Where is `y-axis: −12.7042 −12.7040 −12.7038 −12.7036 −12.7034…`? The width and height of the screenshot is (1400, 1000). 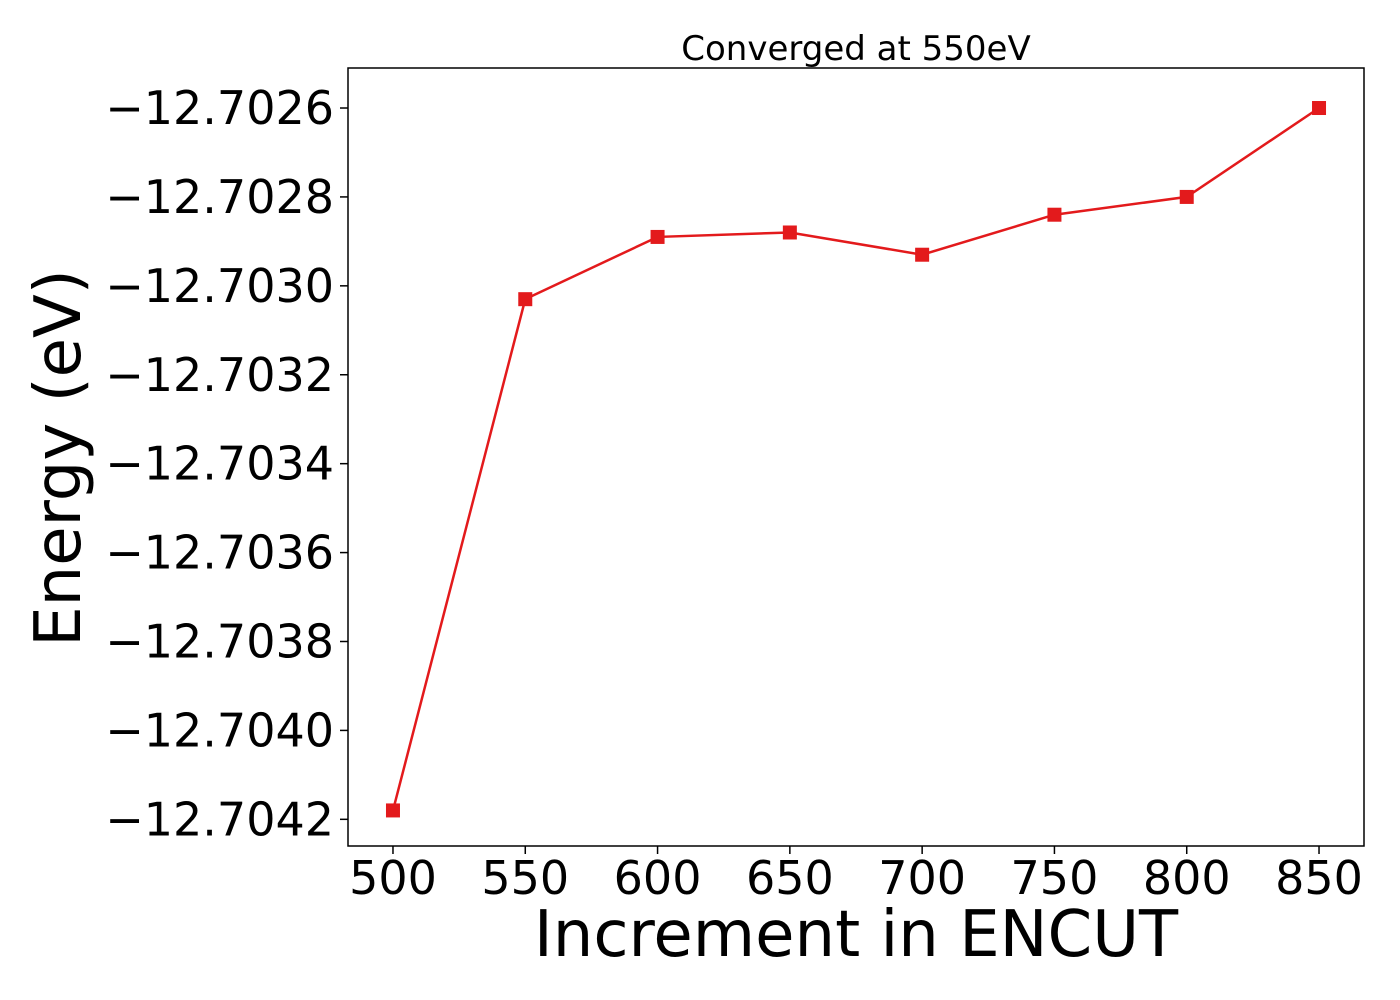 y-axis: −12.7042 −12.7040 −12.7038 −12.7036 −12.7034… is located at coordinates (226, 463).